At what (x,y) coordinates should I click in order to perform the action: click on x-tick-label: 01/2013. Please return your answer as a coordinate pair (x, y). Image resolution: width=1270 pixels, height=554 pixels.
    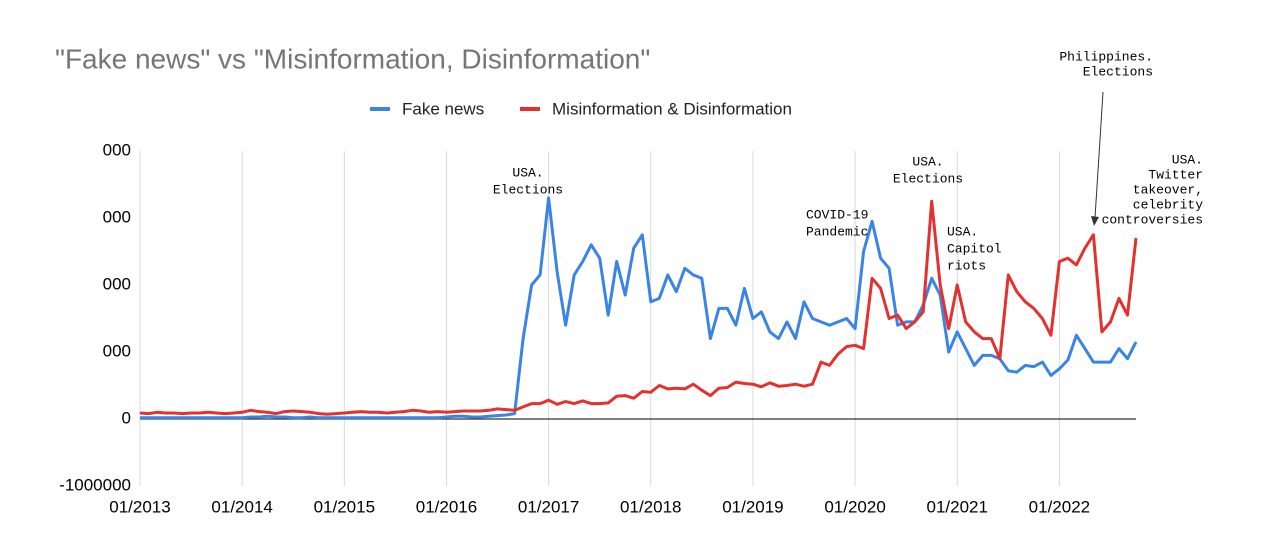
    Looking at the image, I should click on (139, 506).